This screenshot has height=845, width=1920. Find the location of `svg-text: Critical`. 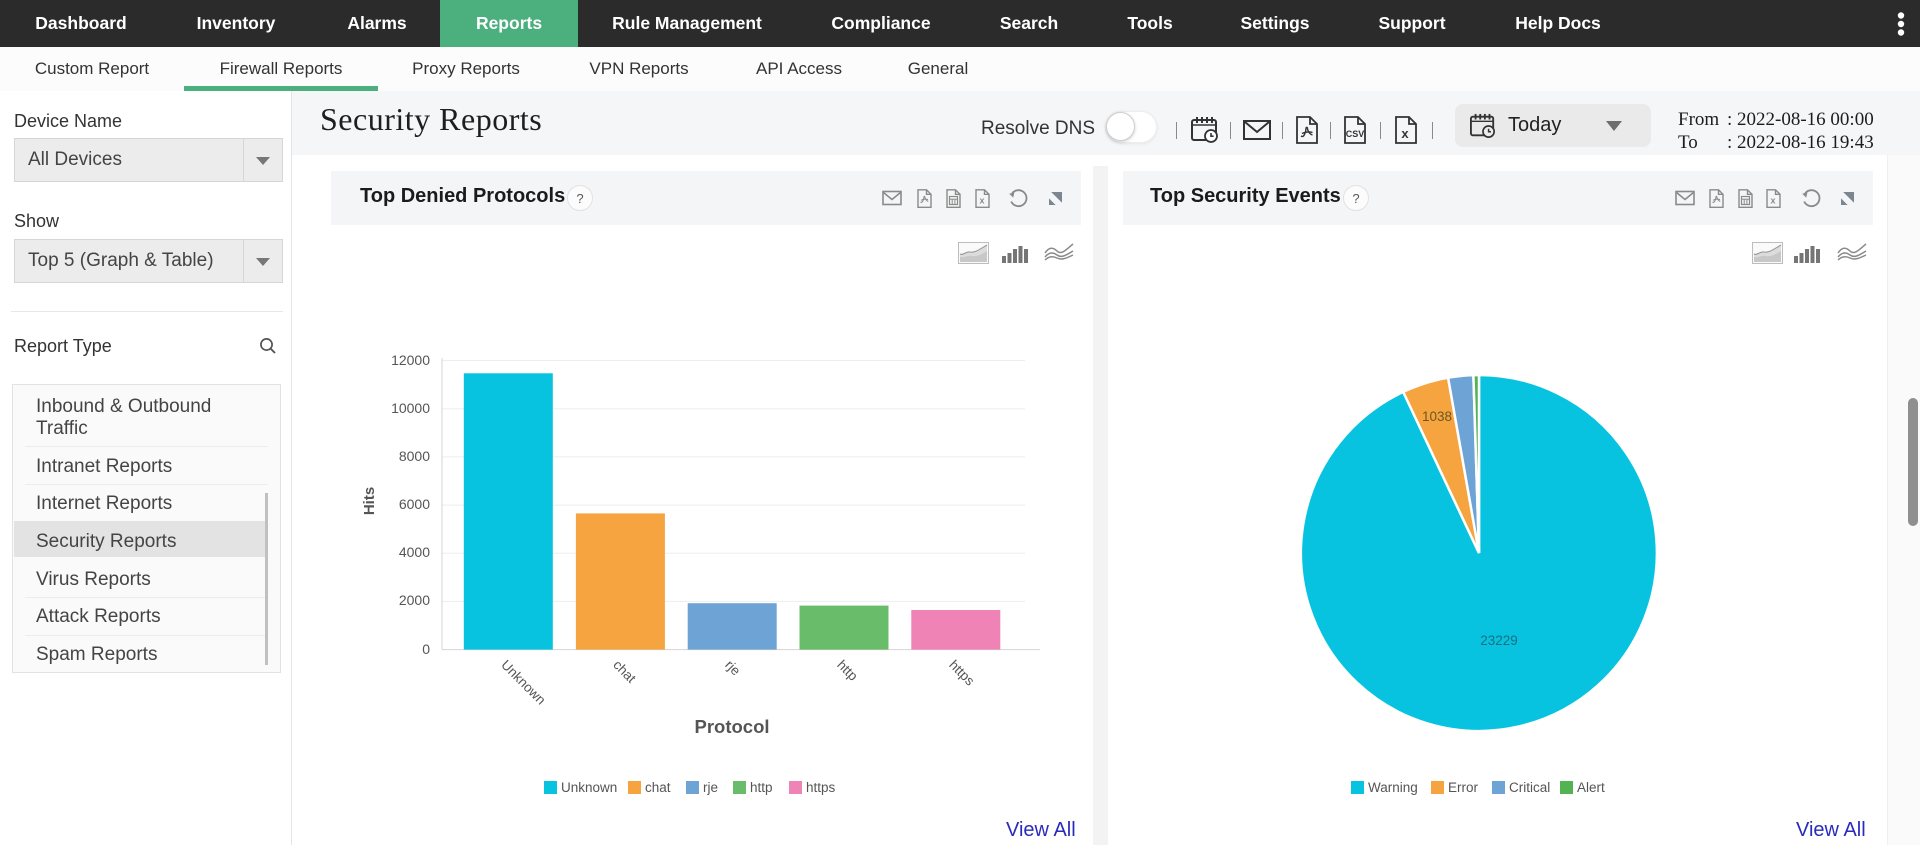

svg-text: Critical is located at coordinates (1529, 787).